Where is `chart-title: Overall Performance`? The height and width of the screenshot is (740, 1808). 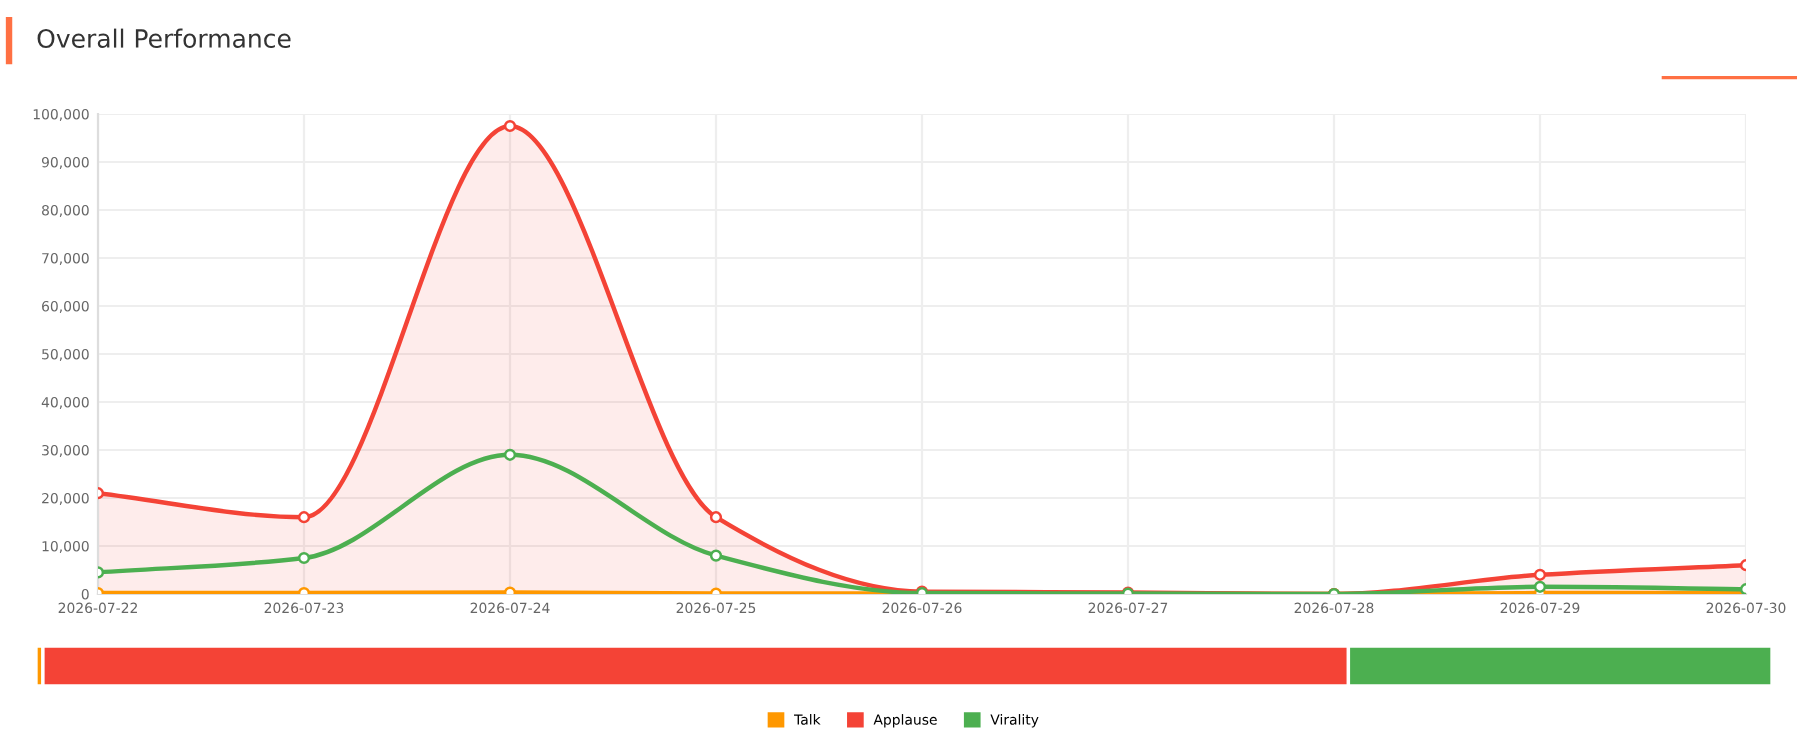 chart-title: Overall Performance is located at coordinates (164, 38).